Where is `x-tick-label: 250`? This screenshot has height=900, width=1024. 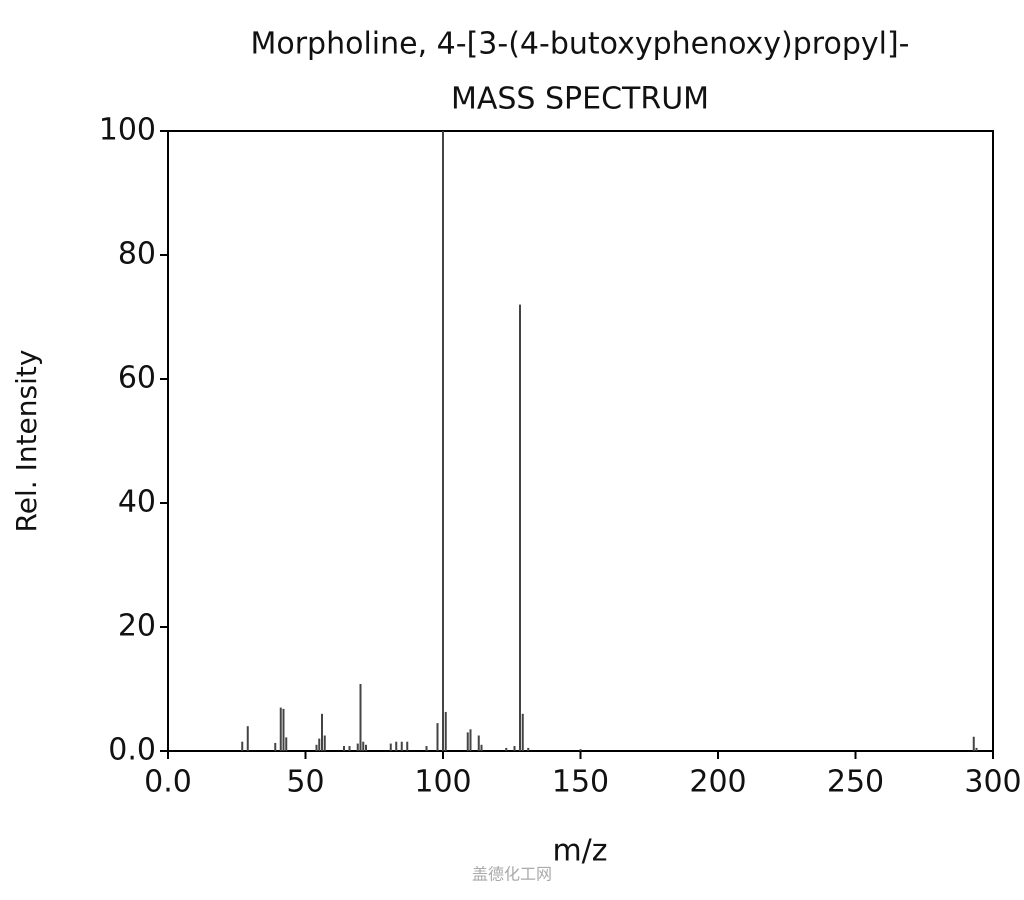 x-tick-label: 250 is located at coordinates (855, 782).